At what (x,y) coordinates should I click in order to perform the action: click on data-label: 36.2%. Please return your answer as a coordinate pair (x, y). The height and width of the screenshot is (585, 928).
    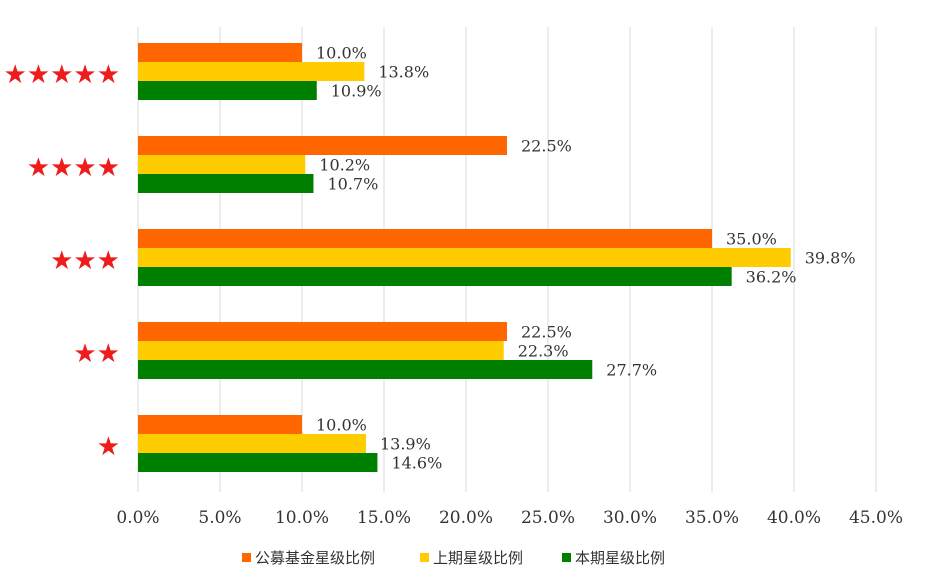
    Looking at the image, I should click on (771, 277).